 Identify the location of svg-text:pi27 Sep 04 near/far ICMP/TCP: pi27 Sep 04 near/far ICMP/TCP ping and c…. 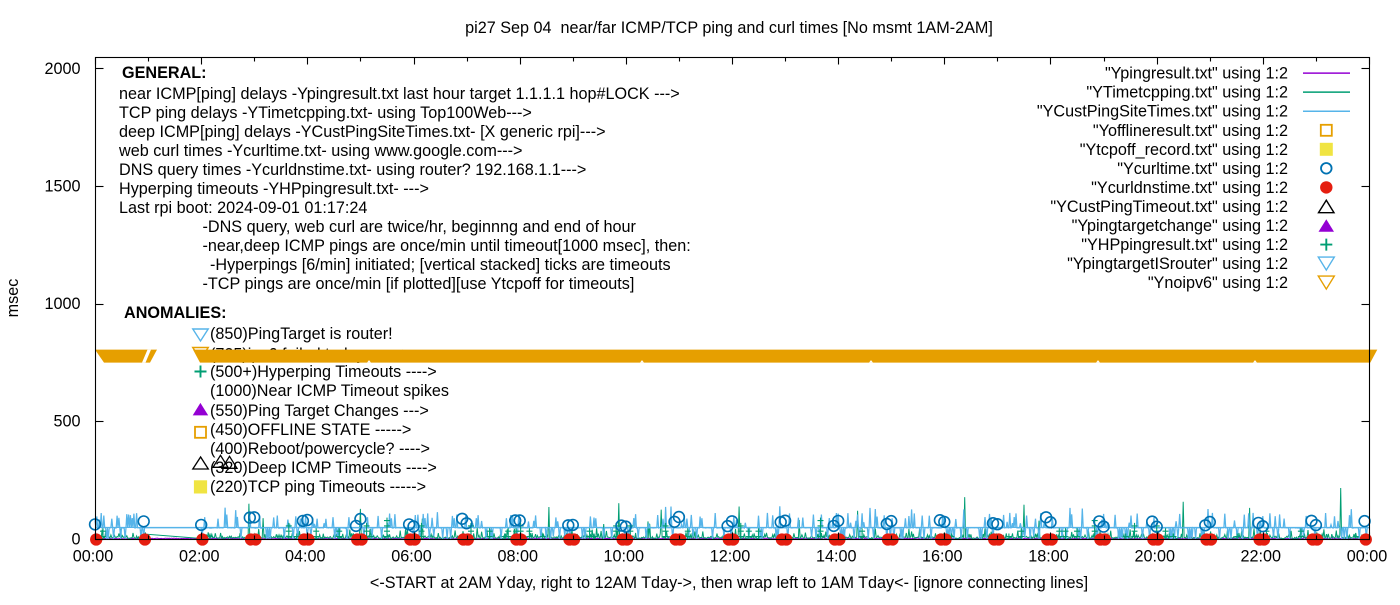
(729, 28).